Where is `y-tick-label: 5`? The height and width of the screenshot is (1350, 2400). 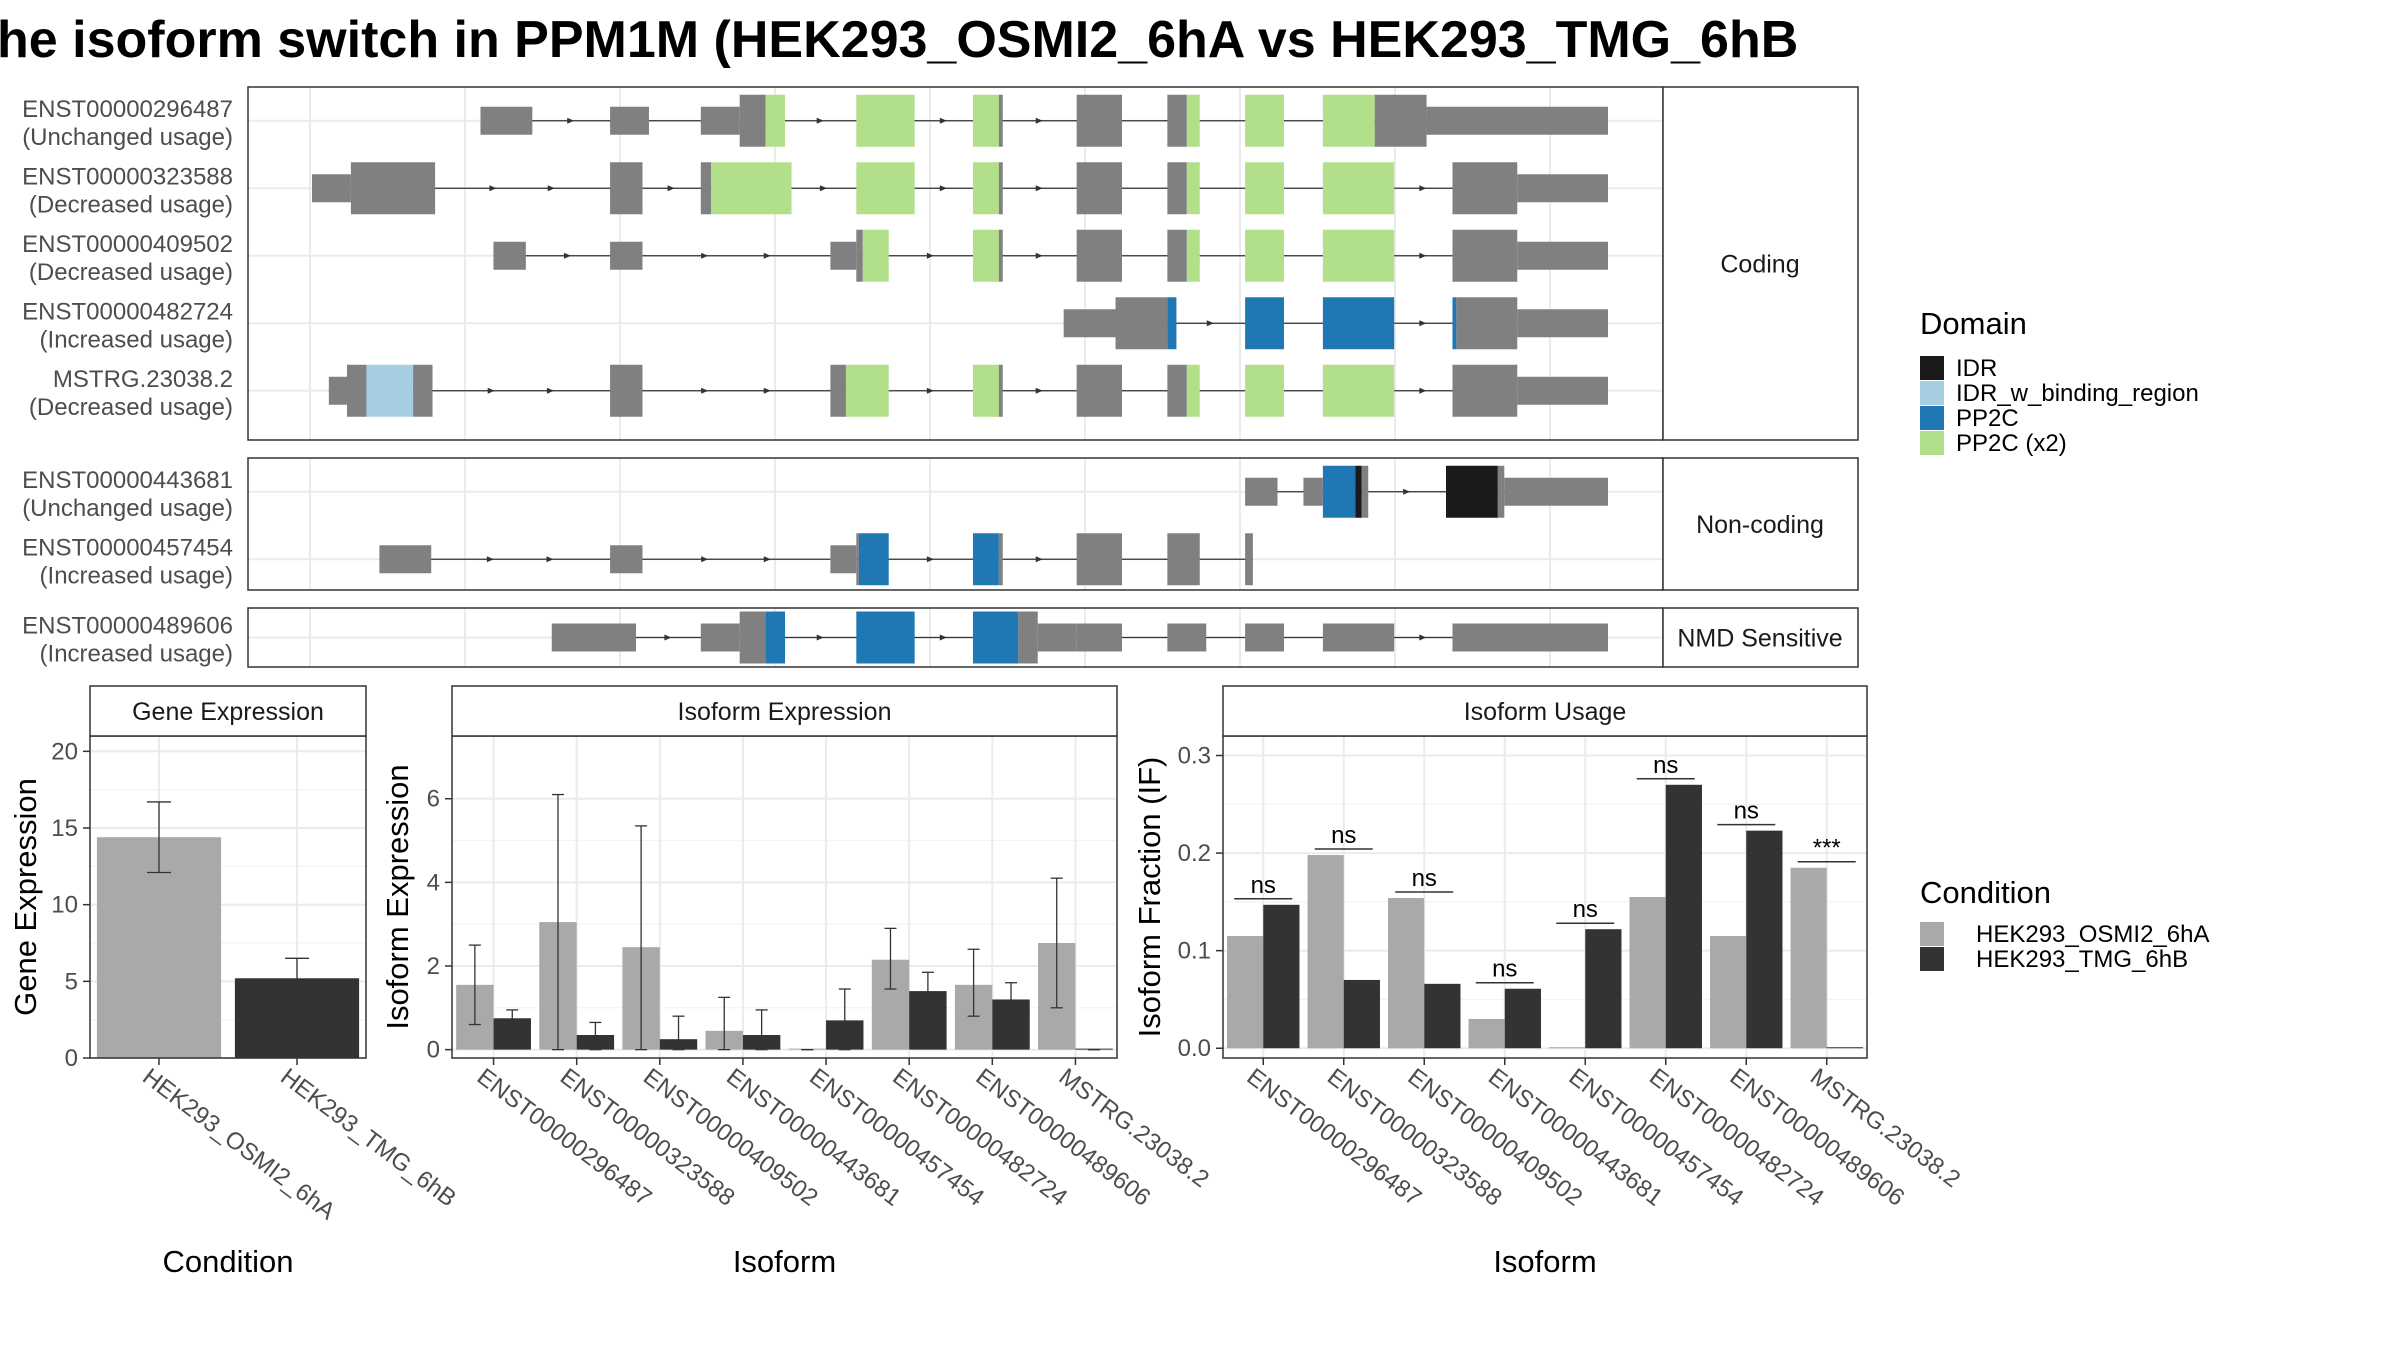
y-tick-label: 5 is located at coordinates (71, 981).